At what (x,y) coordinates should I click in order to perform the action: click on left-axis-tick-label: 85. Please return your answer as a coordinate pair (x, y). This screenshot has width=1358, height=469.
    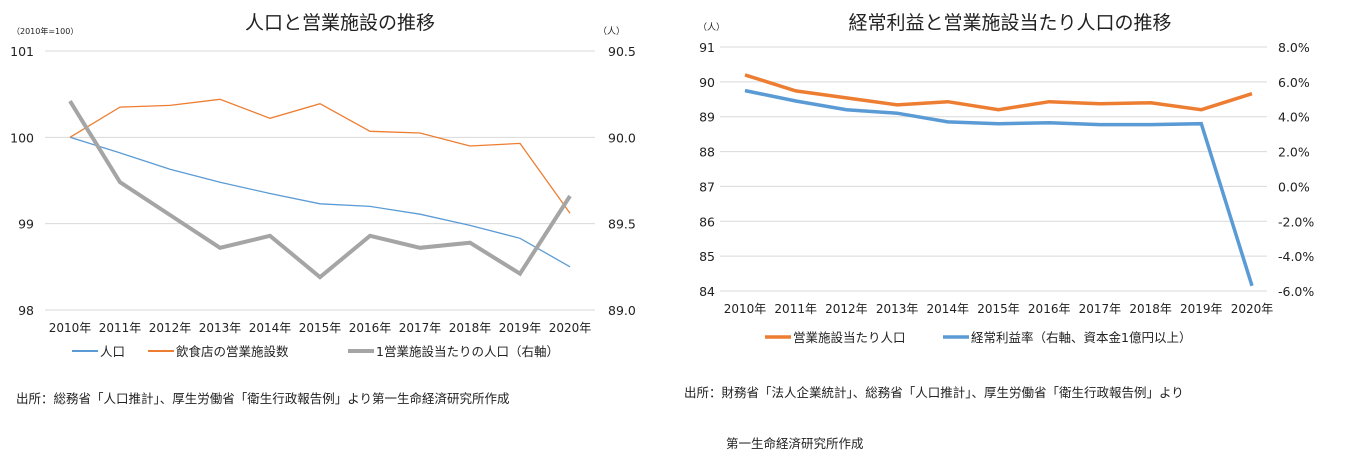
    Looking at the image, I should click on (707, 256).